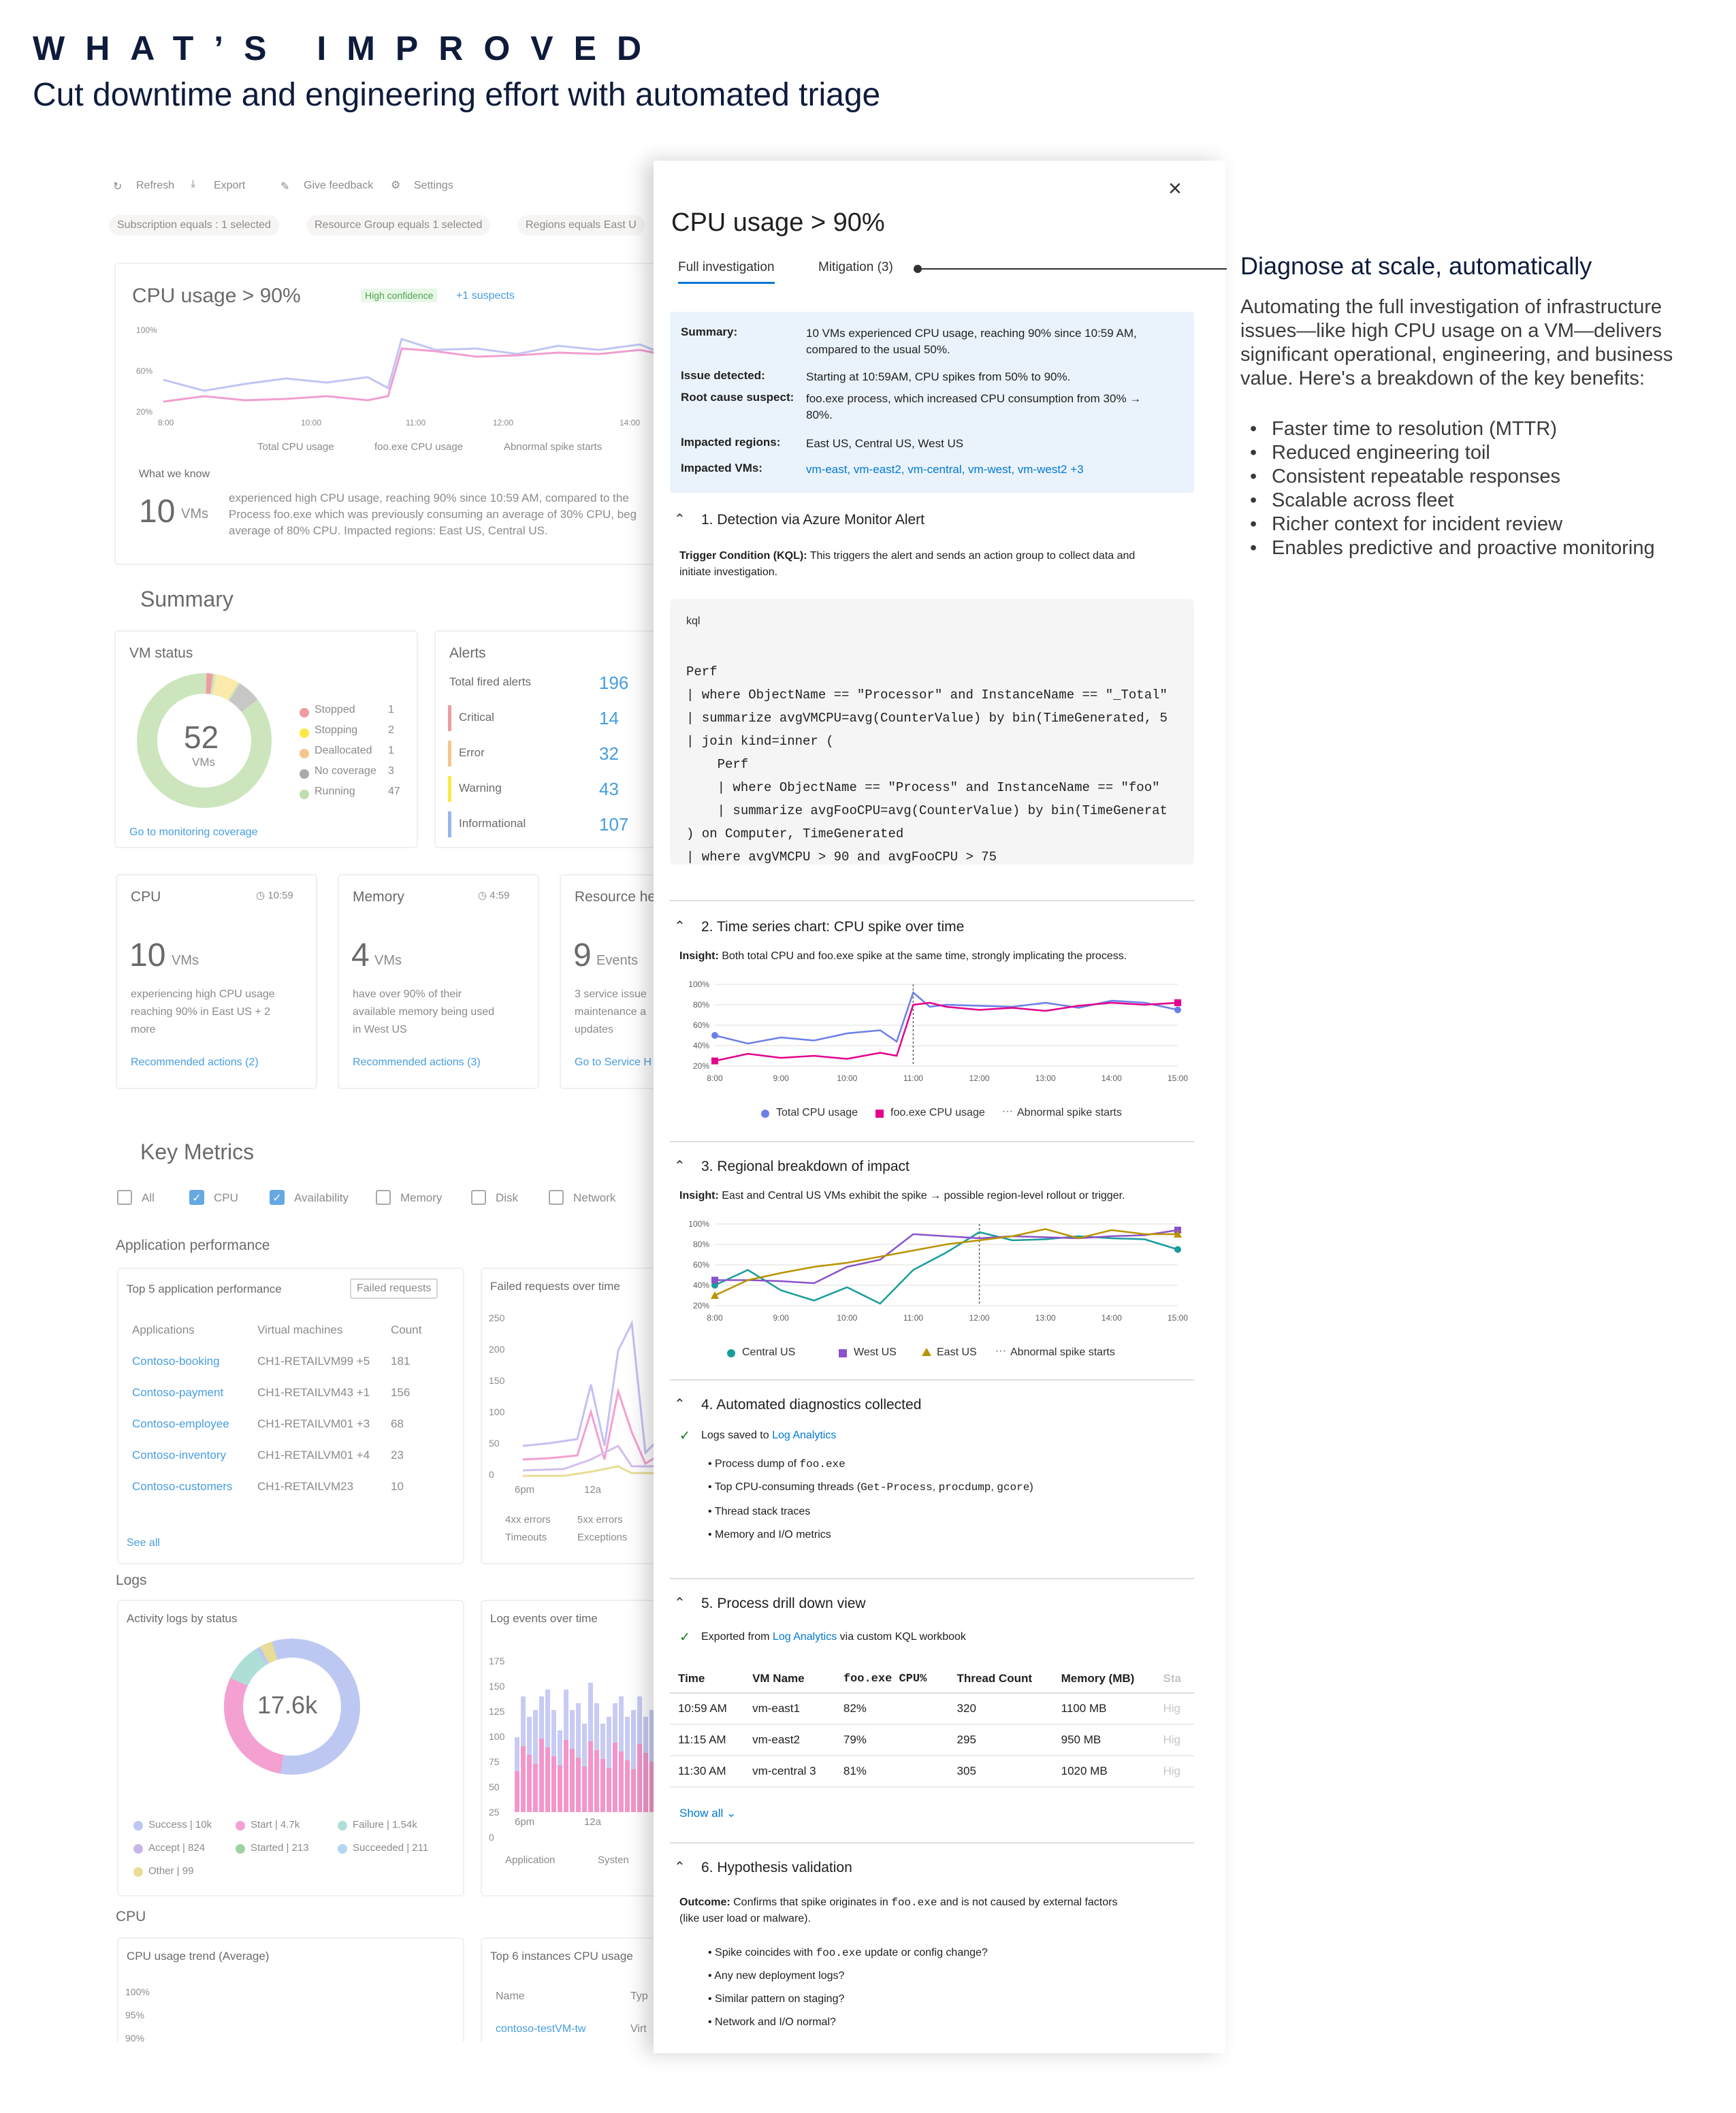 Image resolution: width=1736 pixels, height=2113 pixels. Describe the element at coordinates (449, 824) in the screenshot. I see `alert-severity-bar` at that location.